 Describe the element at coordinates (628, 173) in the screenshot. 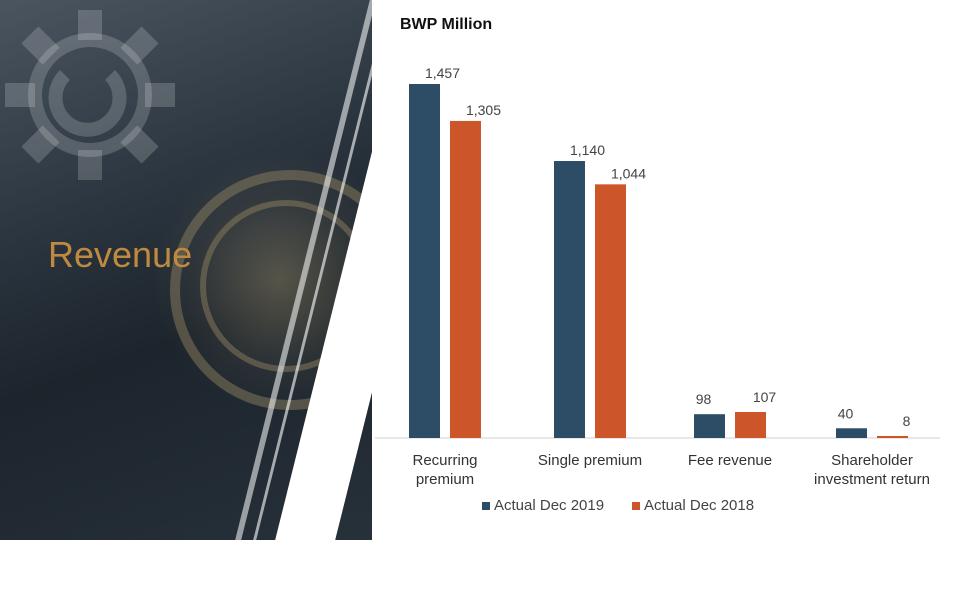

I see `data-label: 1,044` at that location.